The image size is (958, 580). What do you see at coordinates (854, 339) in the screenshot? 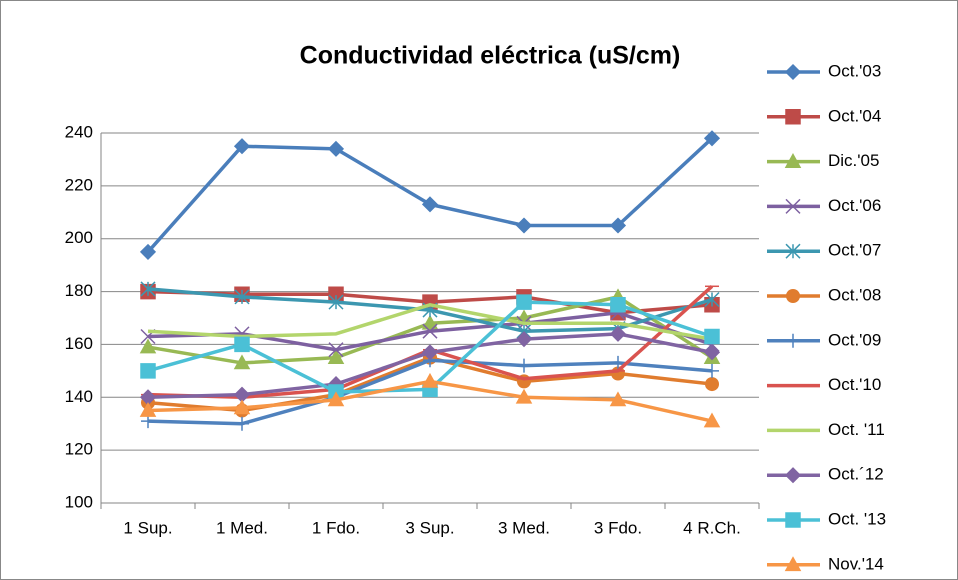
I see `legend-label: Oct.'09` at bounding box center [854, 339].